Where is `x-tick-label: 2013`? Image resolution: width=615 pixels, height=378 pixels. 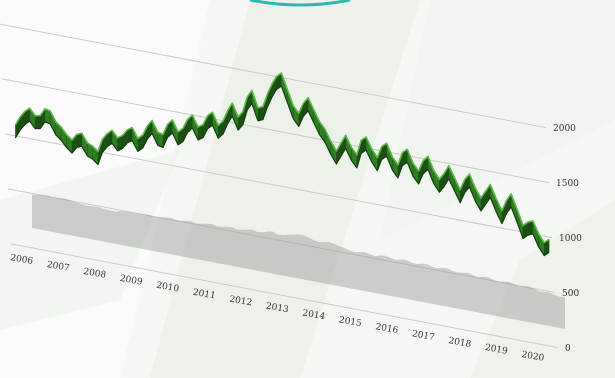
x-tick-label: 2013 is located at coordinates (277, 309).